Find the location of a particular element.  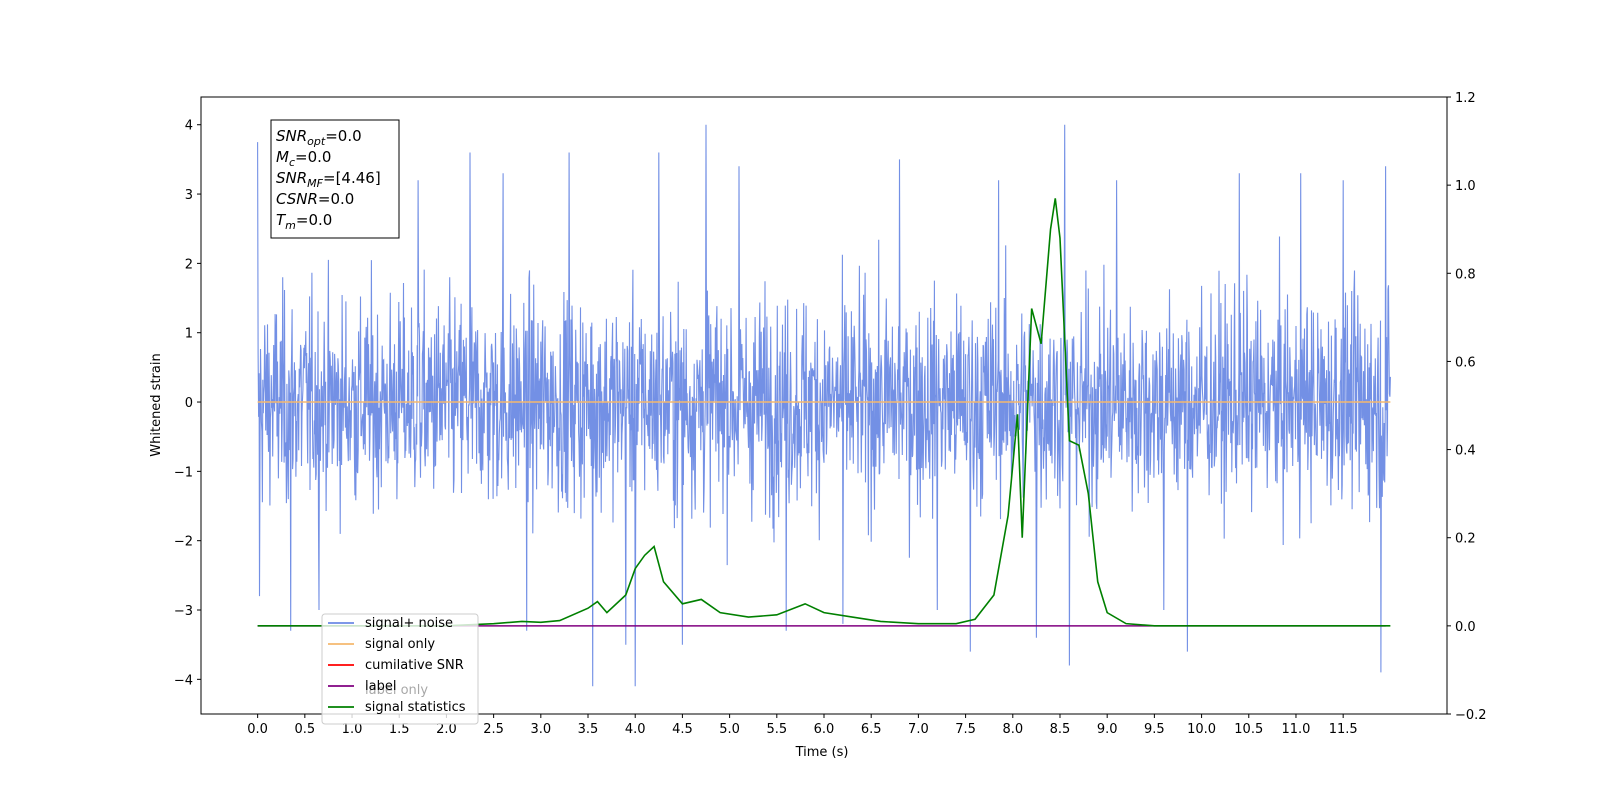

x-tick-label: 9.0 is located at coordinates (1107, 729).